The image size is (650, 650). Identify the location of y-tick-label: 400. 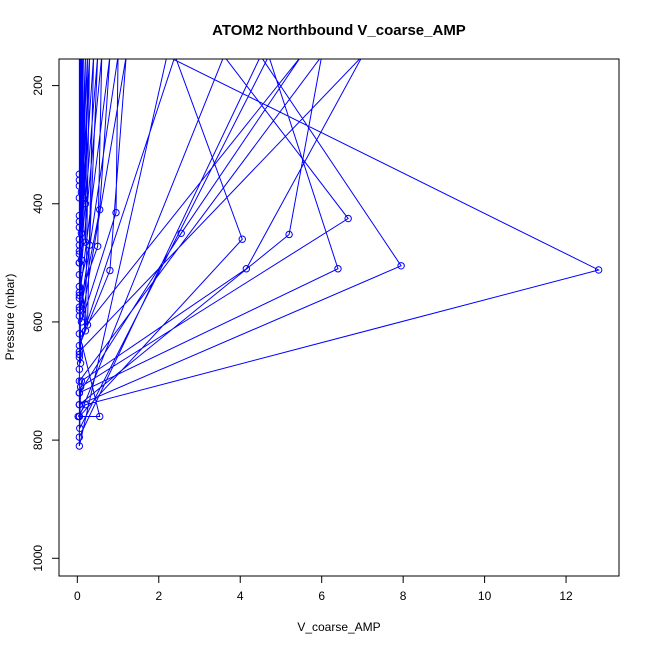
(38, 203).